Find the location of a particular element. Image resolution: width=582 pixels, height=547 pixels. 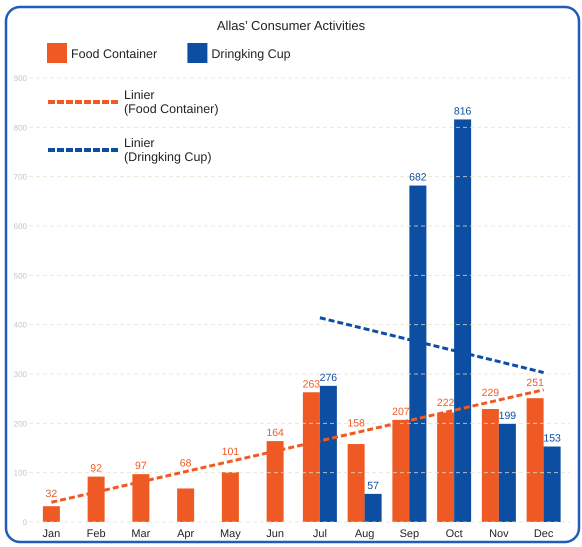

chart-title: Allas’ Consumer Activities is located at coordinates (291, 25).